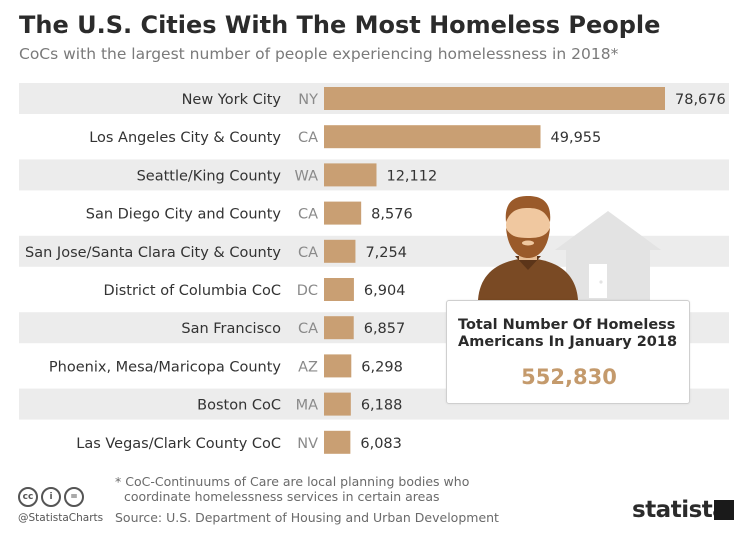  I want to click on statista-brand: statista, so click(680, 510).